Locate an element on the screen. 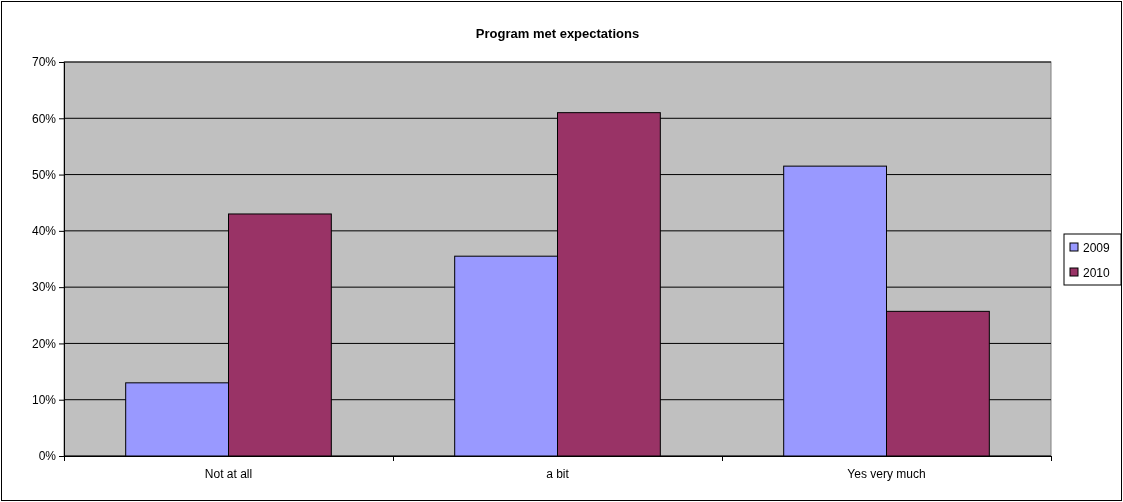  x-tick-label: Yes very much is located at coordinates (886, 474).